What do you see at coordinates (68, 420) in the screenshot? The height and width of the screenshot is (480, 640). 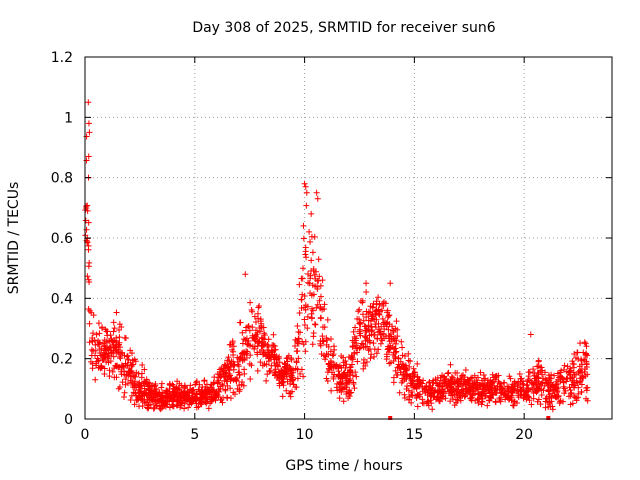 I see `y-tick-label: 0` at bounding box center [68, 420].